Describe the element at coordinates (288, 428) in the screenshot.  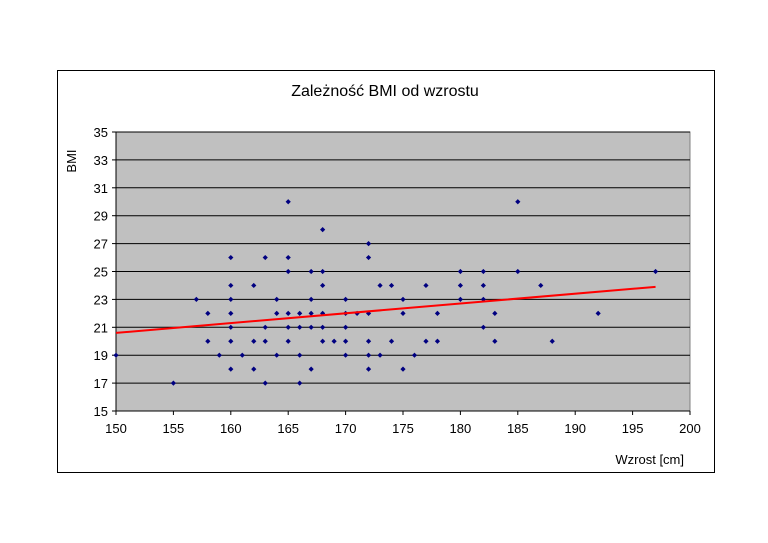
I see `x-tick-label: 165` at that location.